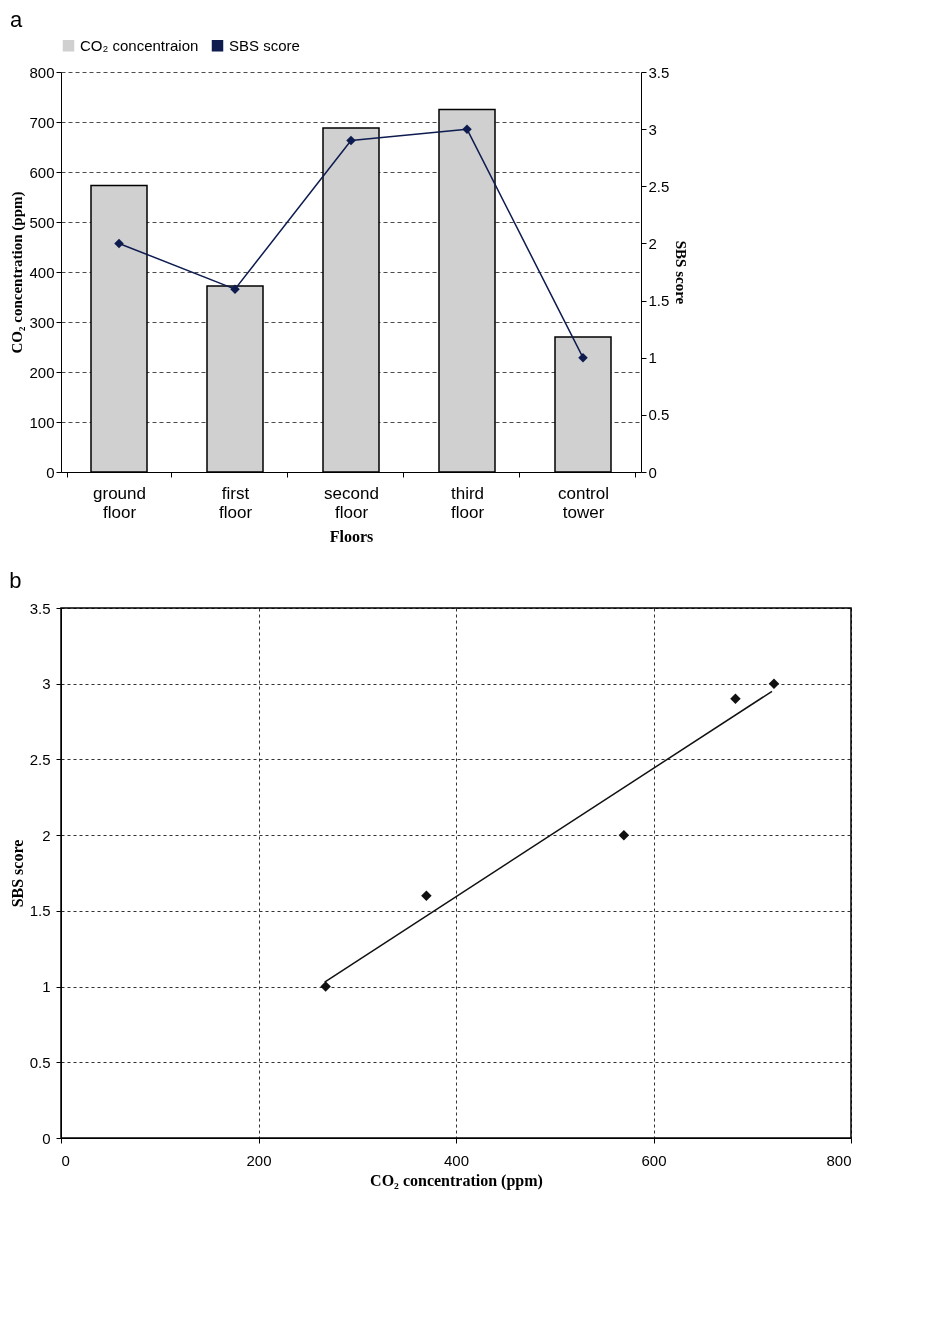 The height and width of the screenshot is (1333, 934). Describe the element at coordinates (654, 1160) in the screenshot. I see `x-tick-label: 600` at that location.